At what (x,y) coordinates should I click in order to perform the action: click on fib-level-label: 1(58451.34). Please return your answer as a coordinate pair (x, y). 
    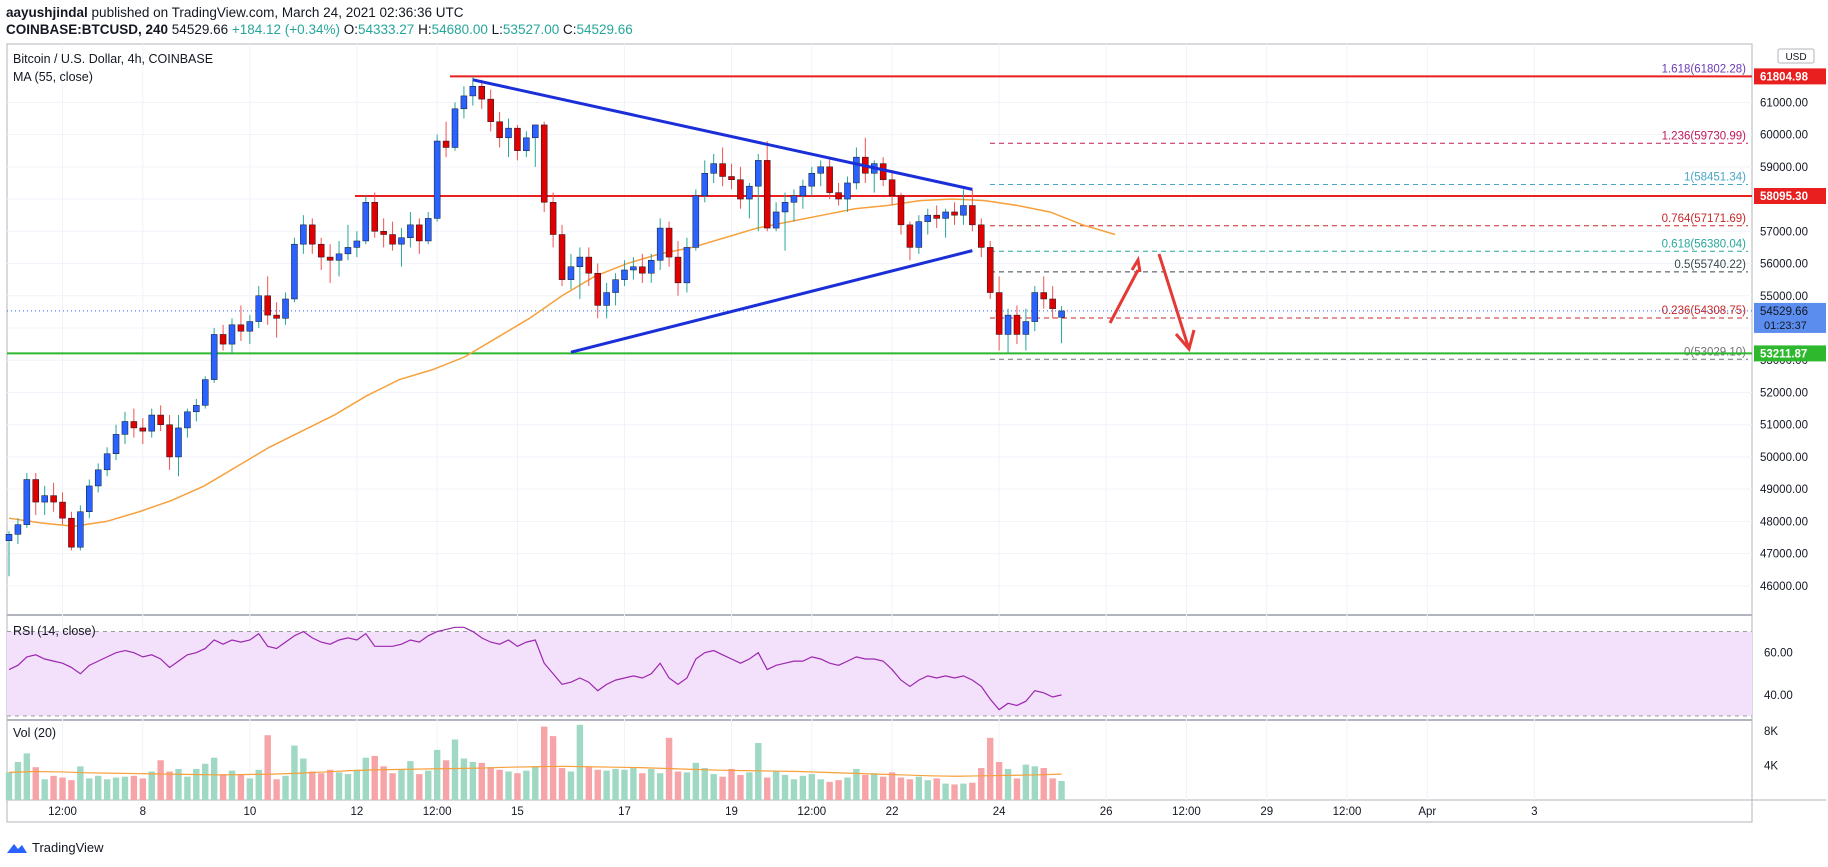
    Looking at the image, I should click on (1715, 178).